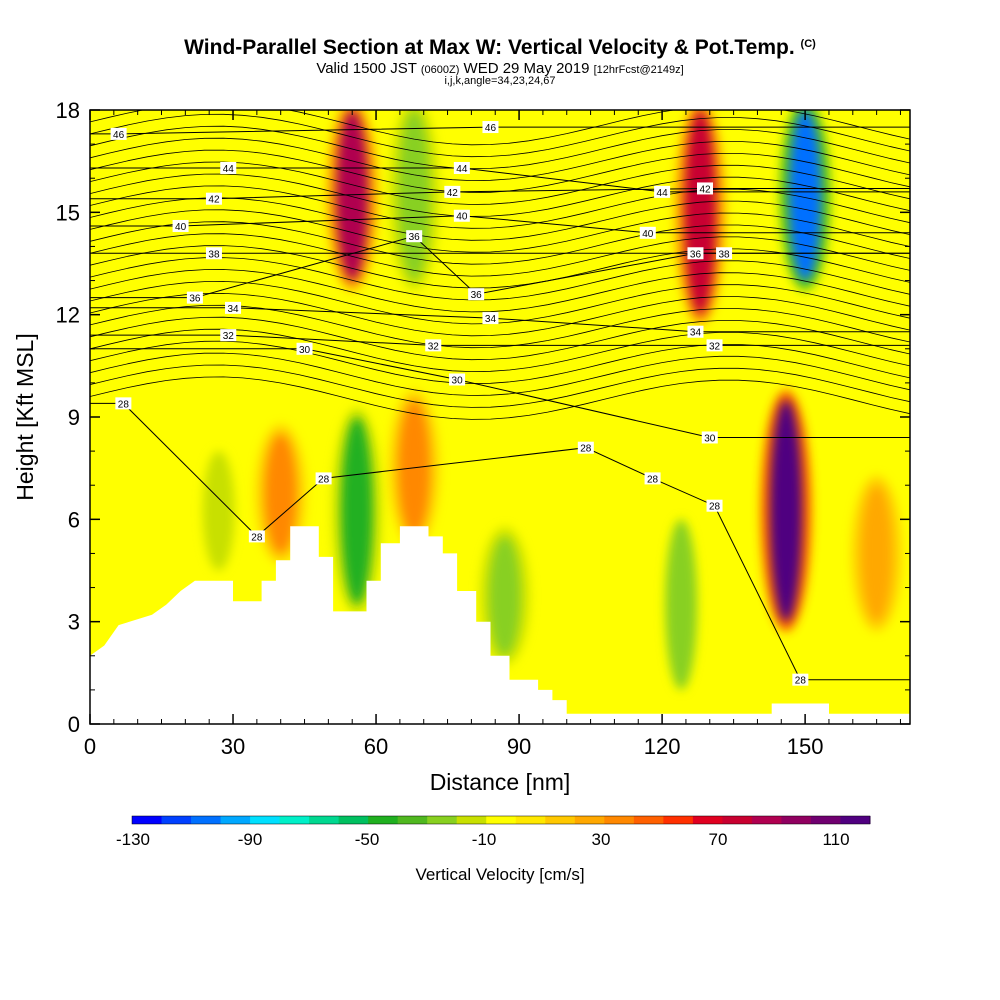 Image resolution: width=1000 pixels, height=1000 pixels. Describe the element at coordinates (74, 724) in the screenshot. I see `y-tick-label: 0` at that location.